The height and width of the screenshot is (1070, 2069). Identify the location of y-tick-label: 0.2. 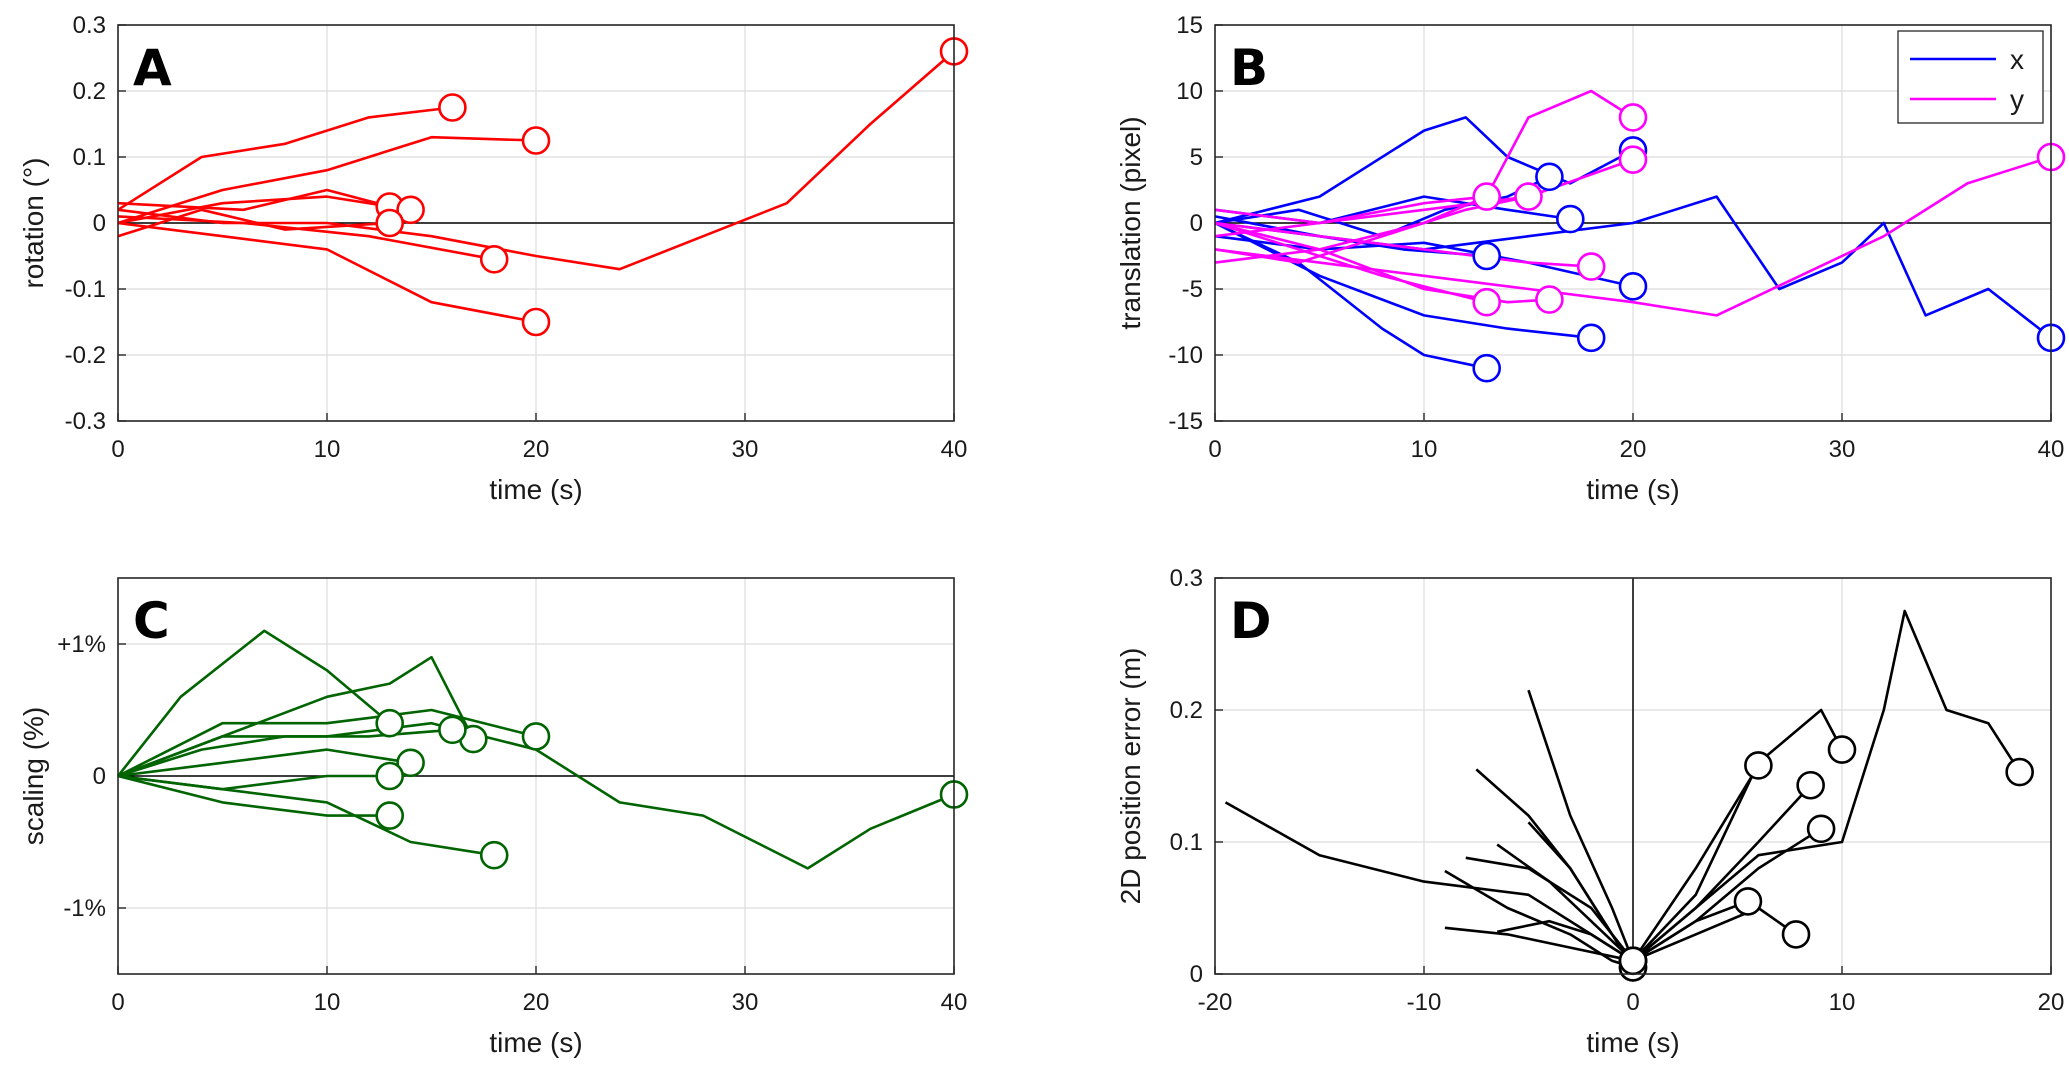
(89, 91).